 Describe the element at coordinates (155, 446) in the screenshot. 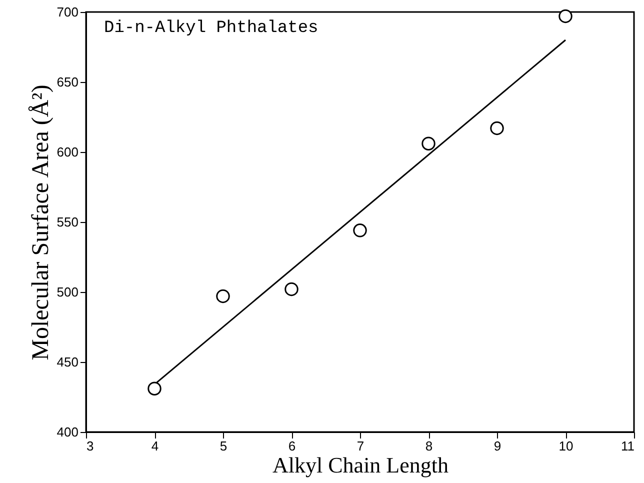

I see `x-tick-label: 4` at that location.